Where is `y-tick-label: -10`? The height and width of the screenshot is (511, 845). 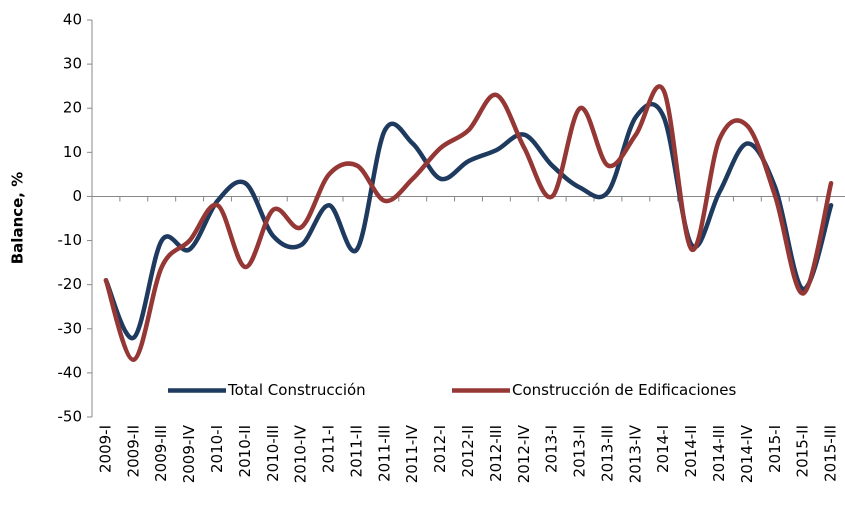 y-tick-label: -10 is located at coordinates (70, 240).